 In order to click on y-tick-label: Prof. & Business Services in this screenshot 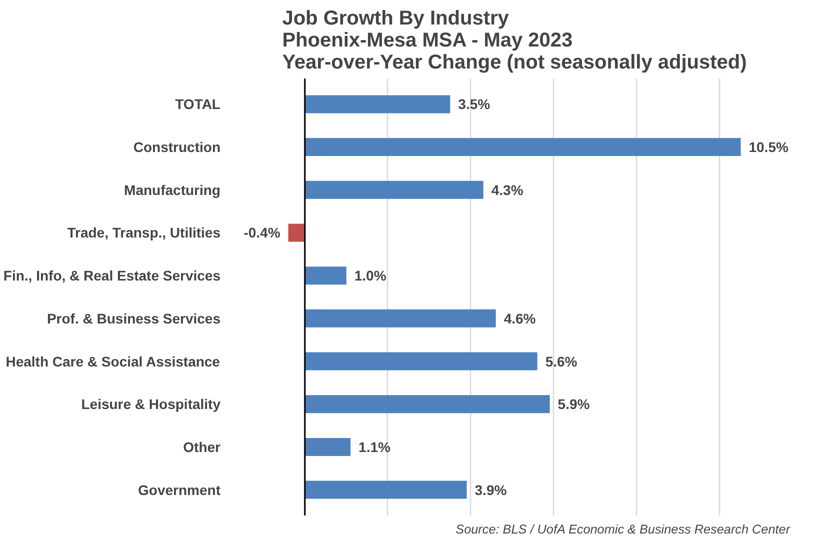, I will do `click(133, 318)`.